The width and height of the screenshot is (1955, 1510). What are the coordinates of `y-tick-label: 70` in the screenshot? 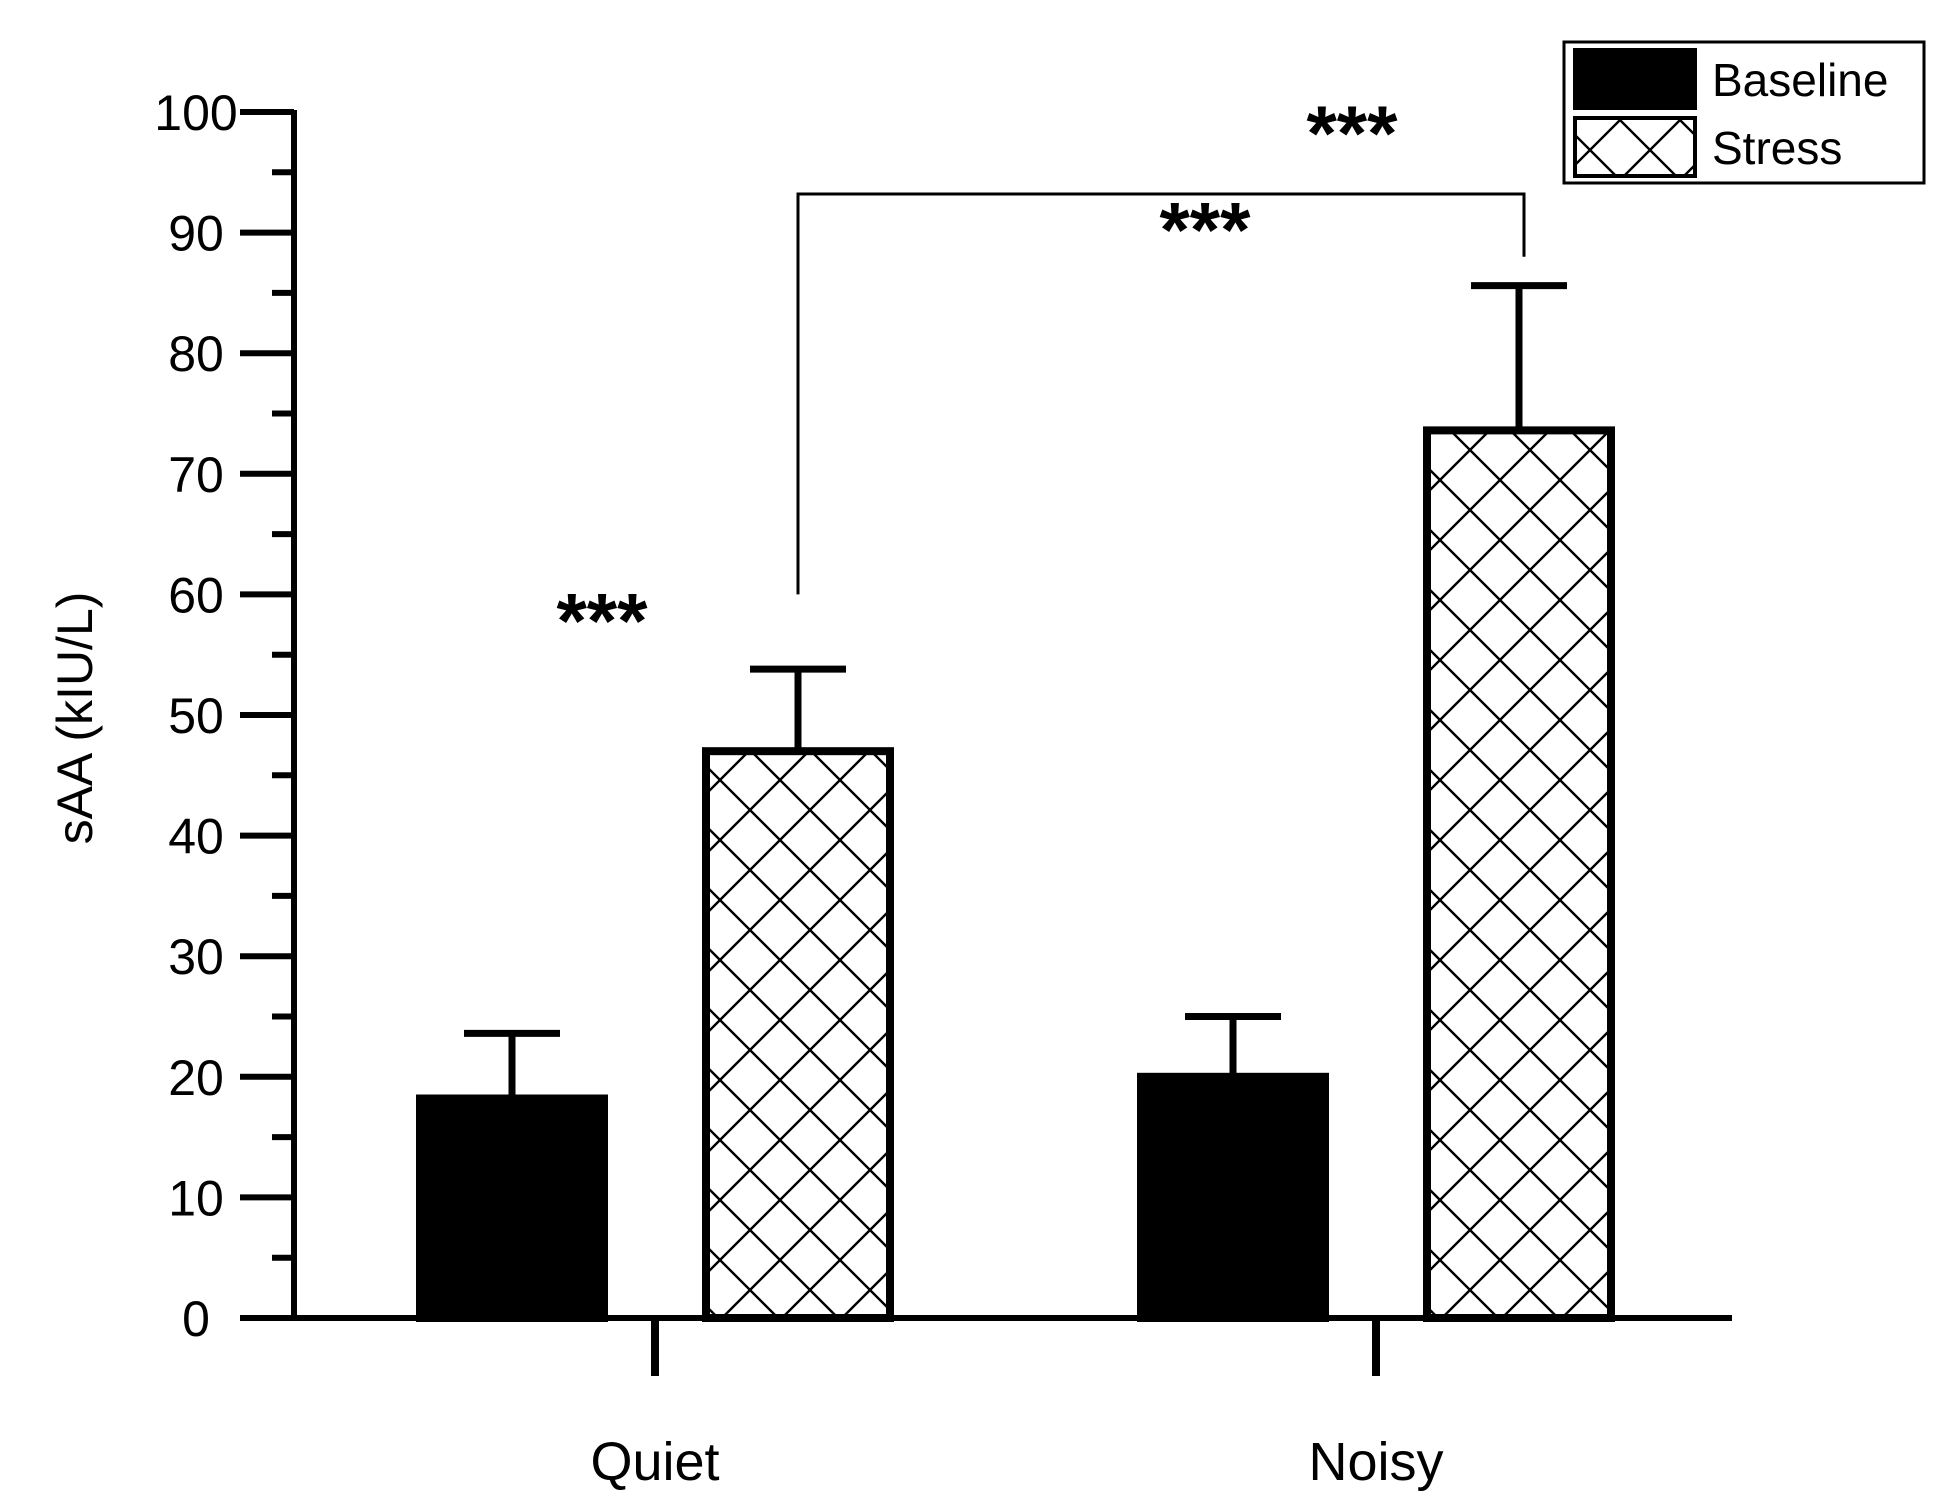 It's located at (196, 475).